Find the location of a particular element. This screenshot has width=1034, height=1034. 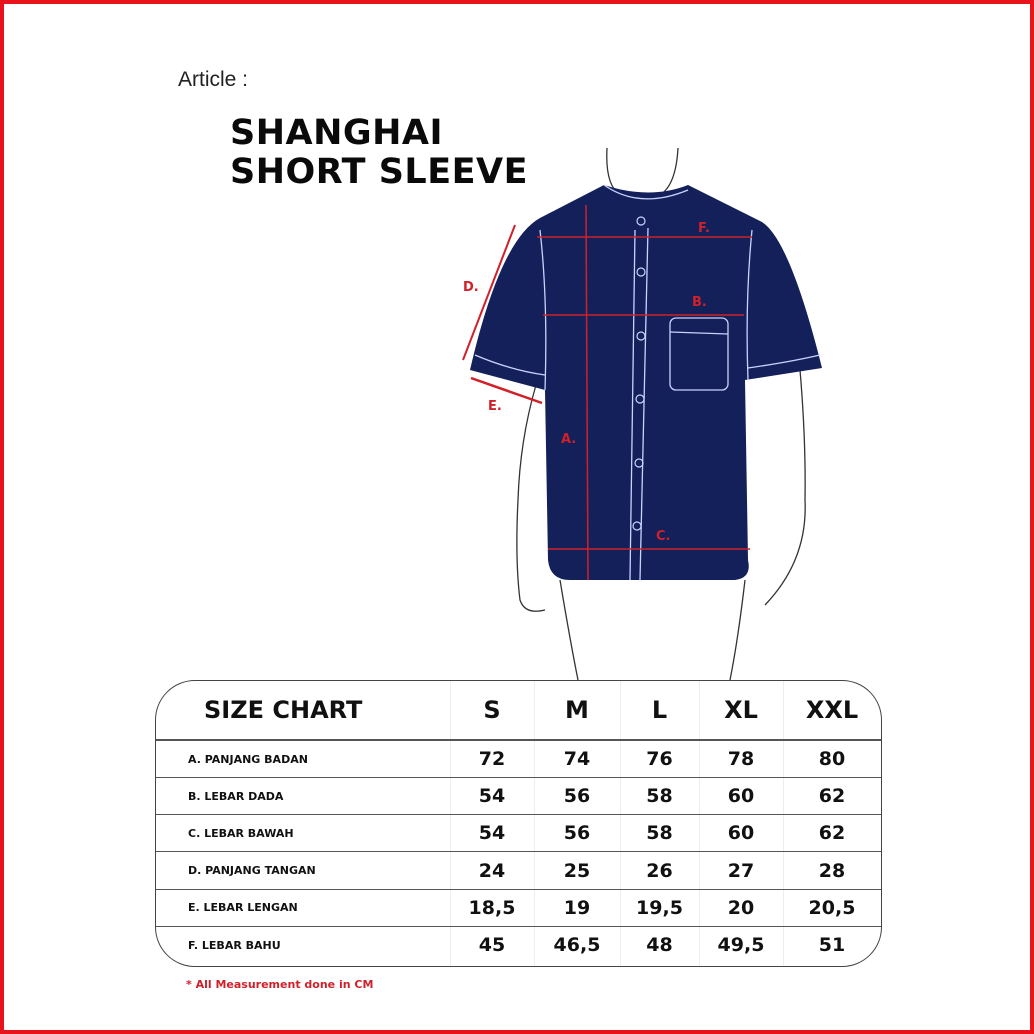

measurement-note: * All Measurement done in CM is located at coordinates (280, 984).